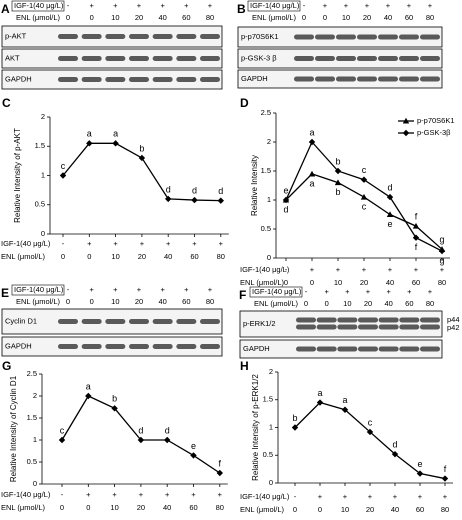  Describe the element at coordinates (32, 373) in the screenshot. I see `y-tick-label: 2.5` at that location.